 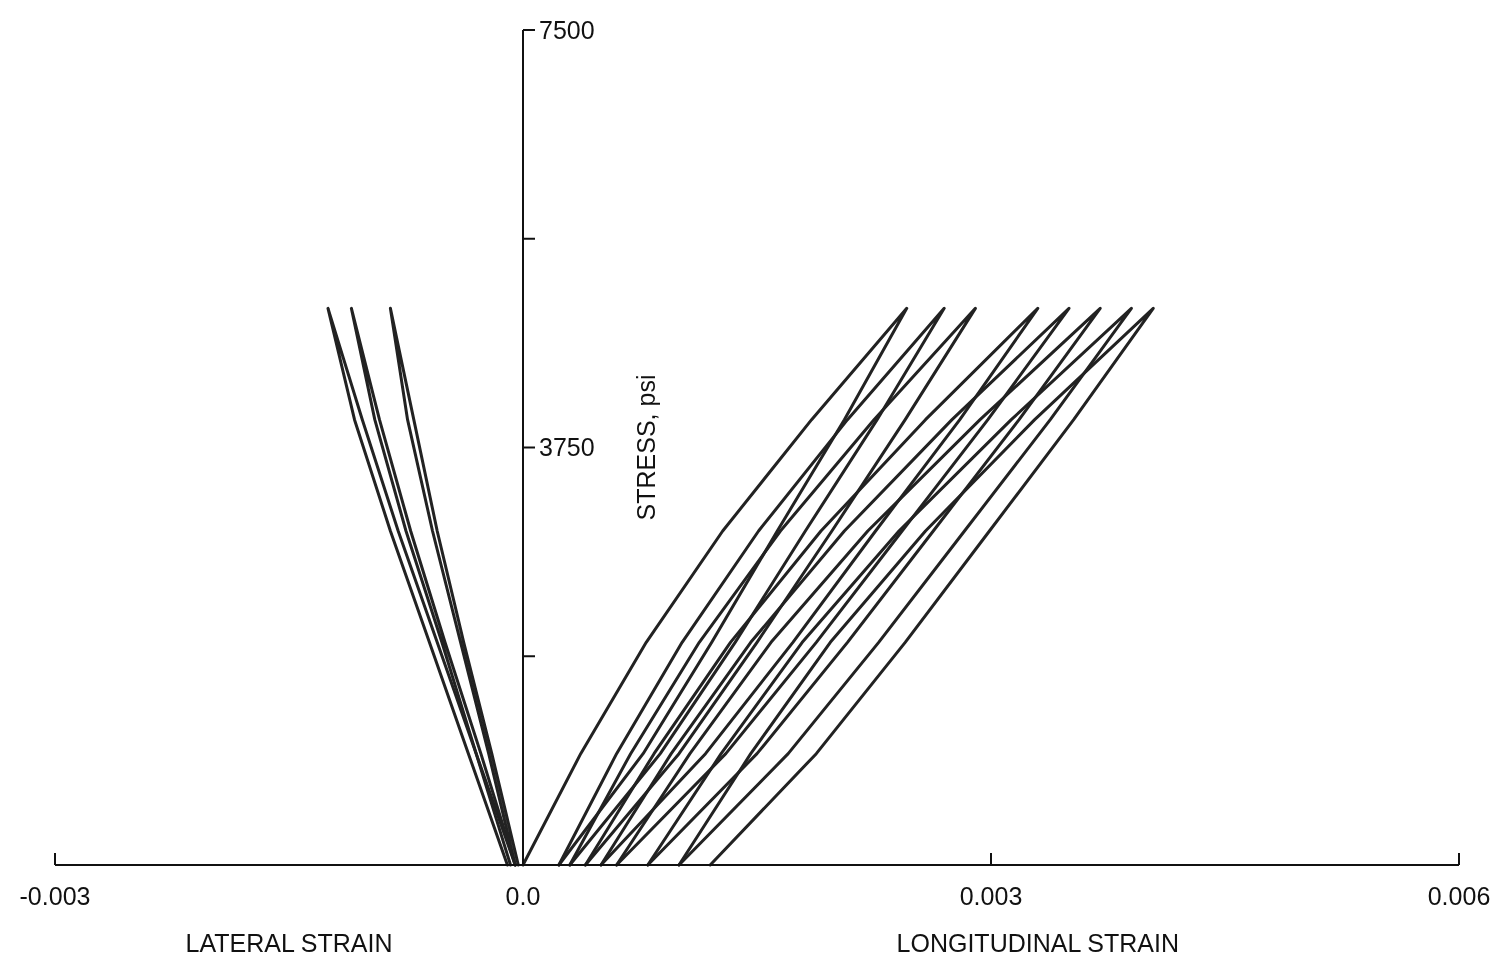 What do you see at coordinates (991, 896) in the screenshot?
I see `x-tick-label: 0.003` at bounding box center [991, 896].